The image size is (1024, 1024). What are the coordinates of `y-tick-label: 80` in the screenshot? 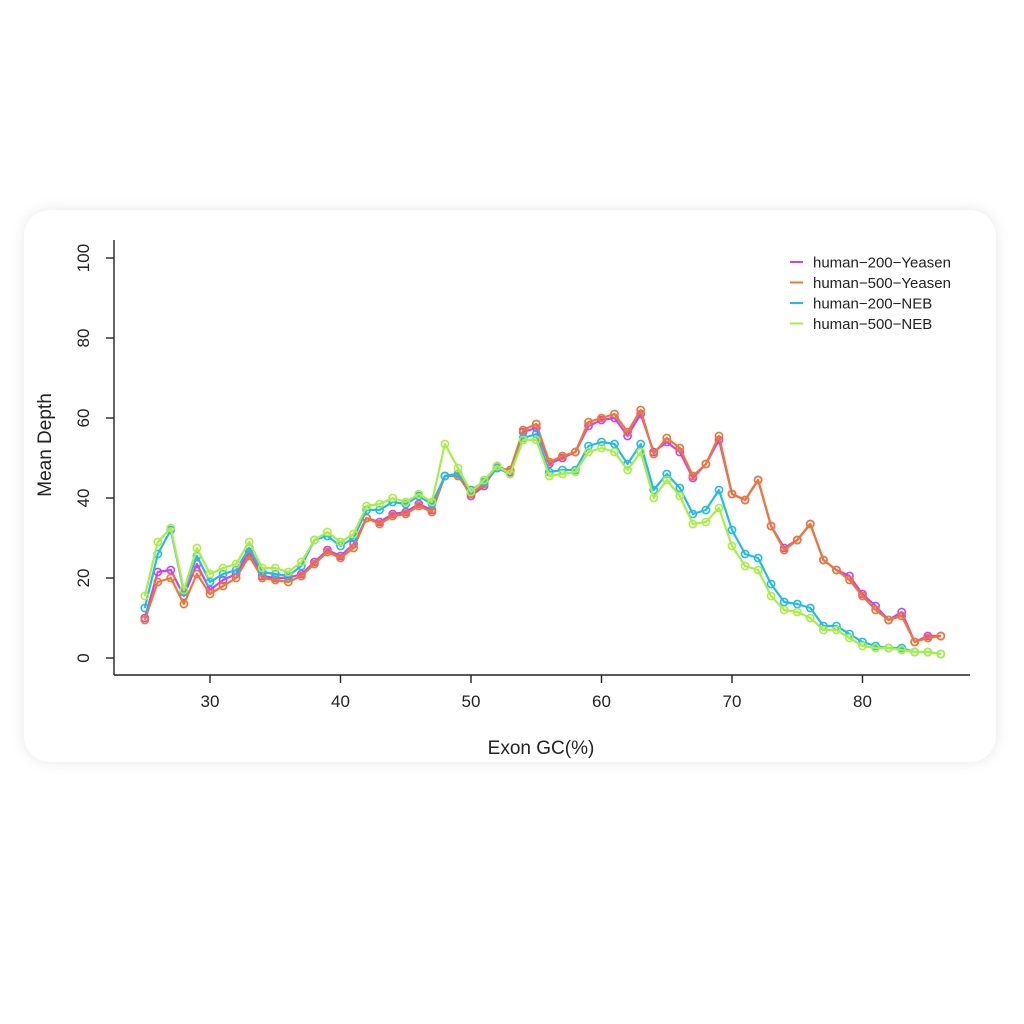 It's located at (83, 338).